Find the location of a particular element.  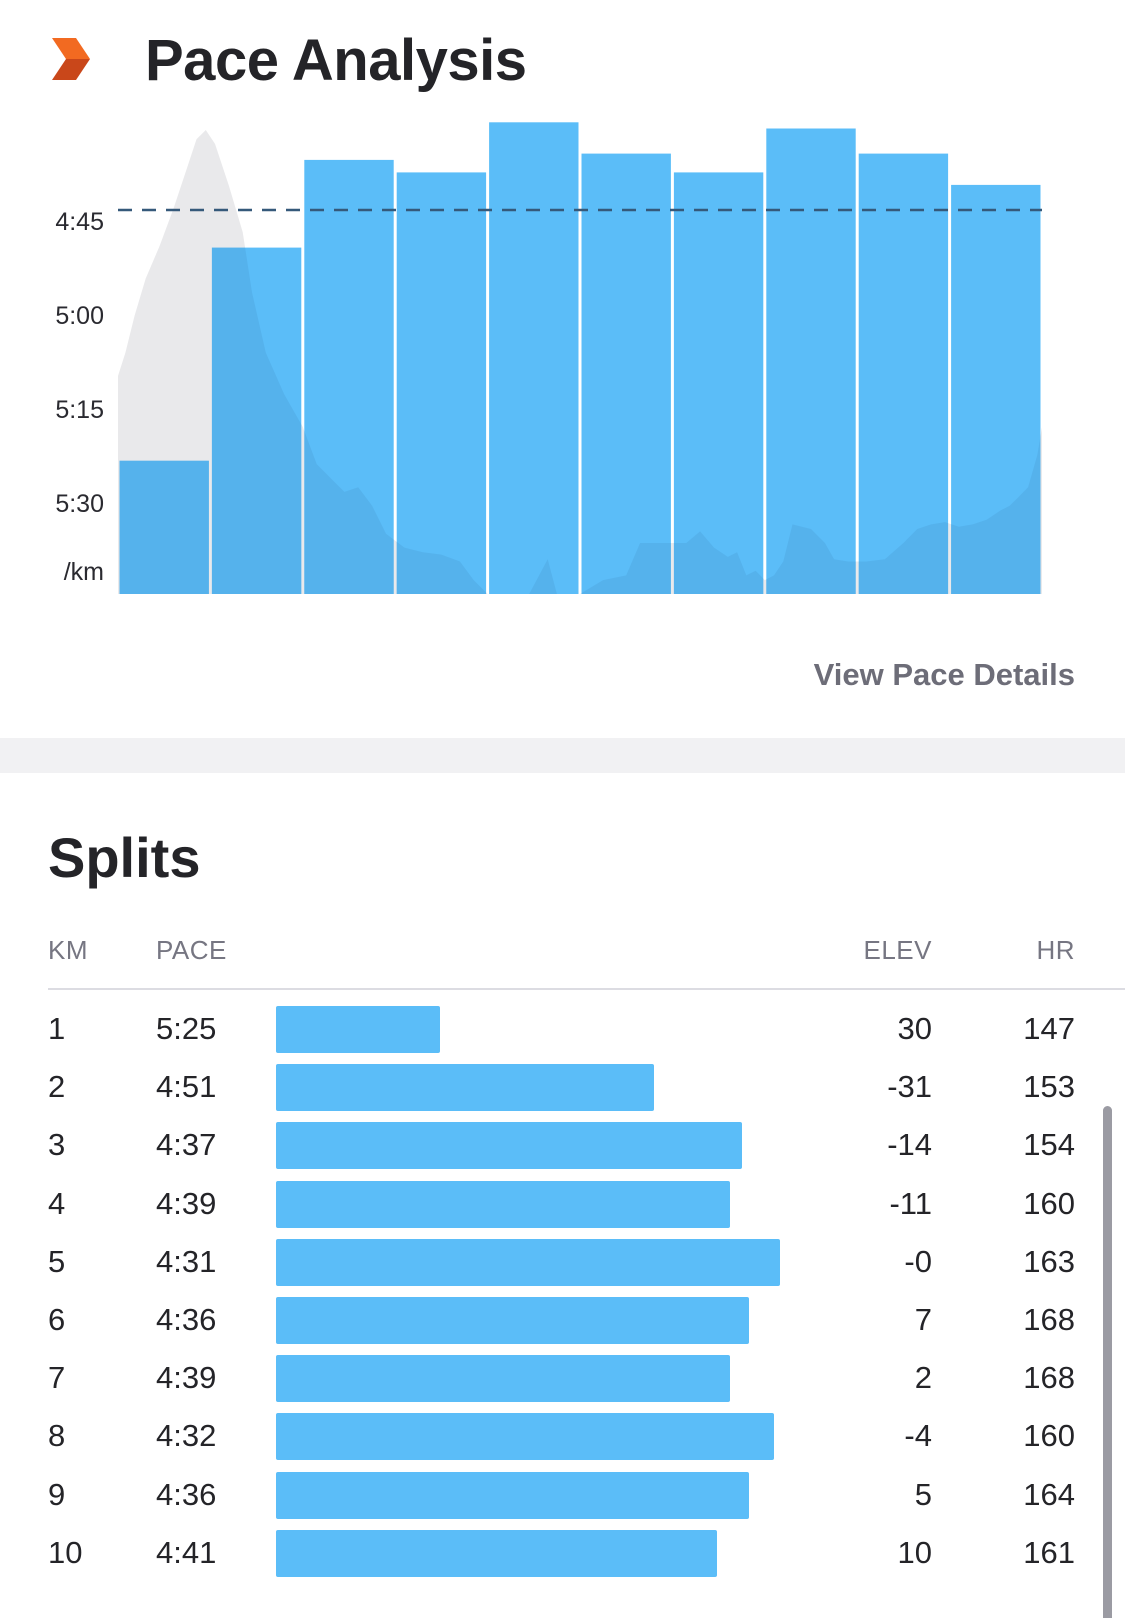

split-elev: -31 is located at coordinates (909, 1087).